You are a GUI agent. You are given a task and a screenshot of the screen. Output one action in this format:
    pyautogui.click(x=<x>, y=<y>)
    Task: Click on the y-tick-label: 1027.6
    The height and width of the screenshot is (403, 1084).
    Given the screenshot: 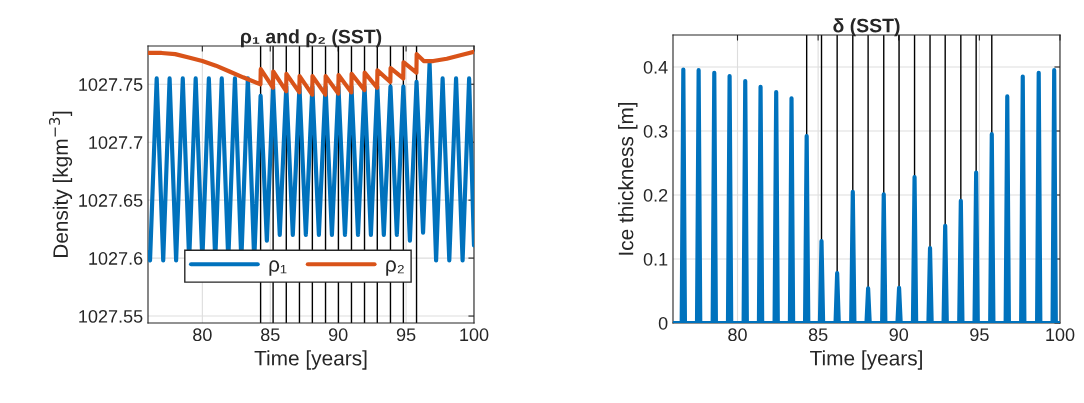 What is the action you would take?
    pyautogui.click(x=116, y=258)
    